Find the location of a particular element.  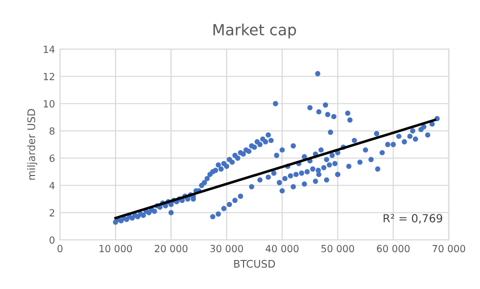

y-axis-title: miljarder USD is located at coordinates (32, 144).